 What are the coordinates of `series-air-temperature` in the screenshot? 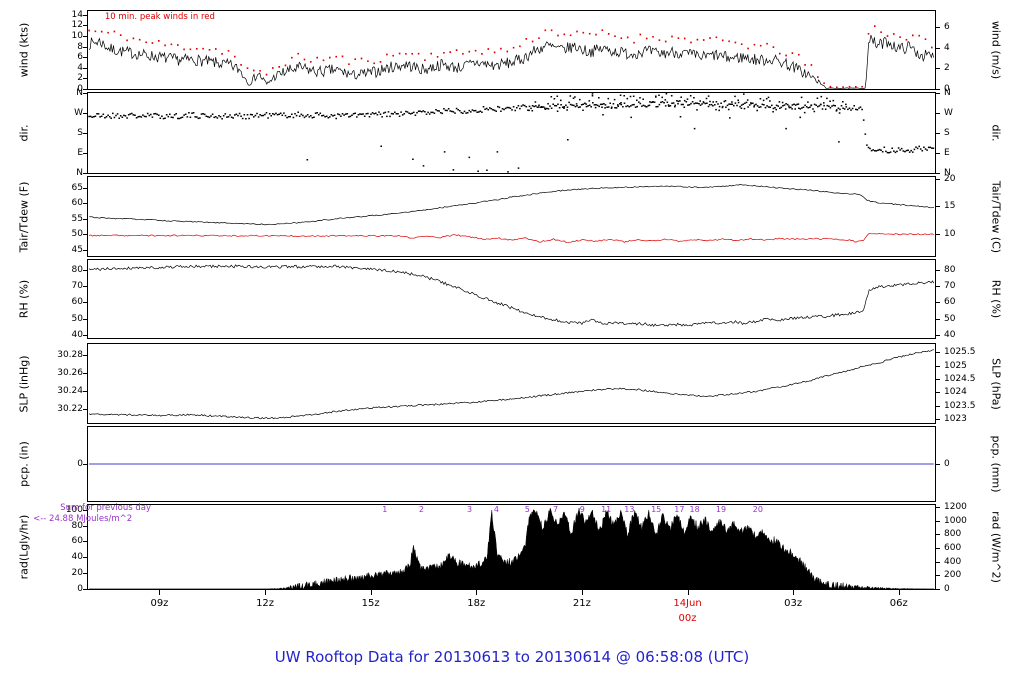 It's located at (511, 204).